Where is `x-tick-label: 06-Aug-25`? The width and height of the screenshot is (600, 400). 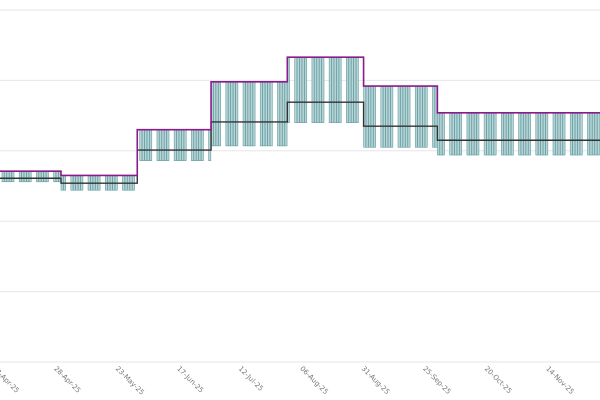
x-tick-label: 06-Aug-25 is located at coordinates (313, 380).